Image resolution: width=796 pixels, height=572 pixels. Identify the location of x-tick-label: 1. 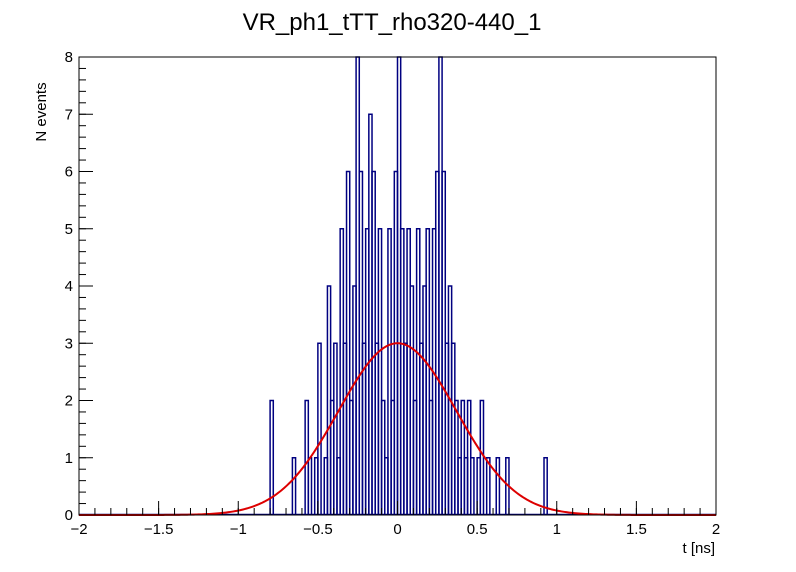
(557, 529).